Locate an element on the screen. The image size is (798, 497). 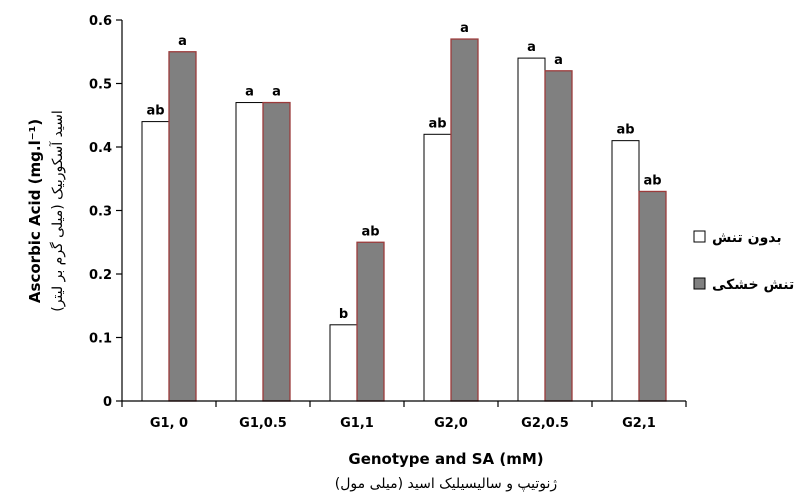
x-axis-title: Genotype and SA (mM) is located at coordinates (445, 459).